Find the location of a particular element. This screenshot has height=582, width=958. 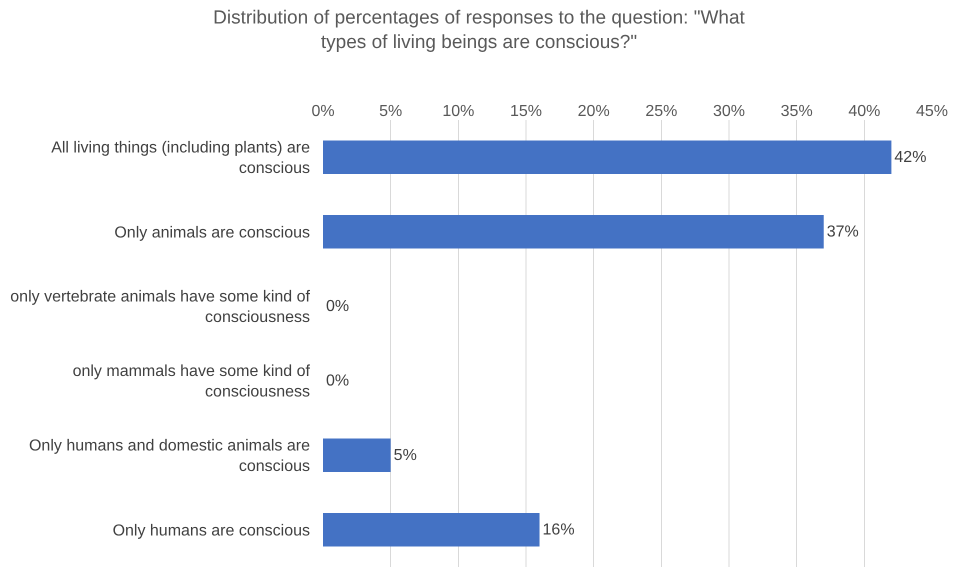

data-label: 37% is located at coordinates (842, 231).